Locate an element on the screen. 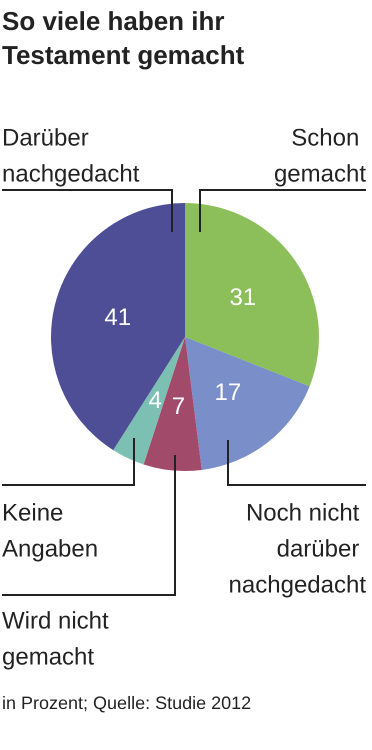 Image resolution: width=372 pixels, height=750 pixels. slice-label: Noch nicht darüber nachgedacht is located at coordinates (297, 549).